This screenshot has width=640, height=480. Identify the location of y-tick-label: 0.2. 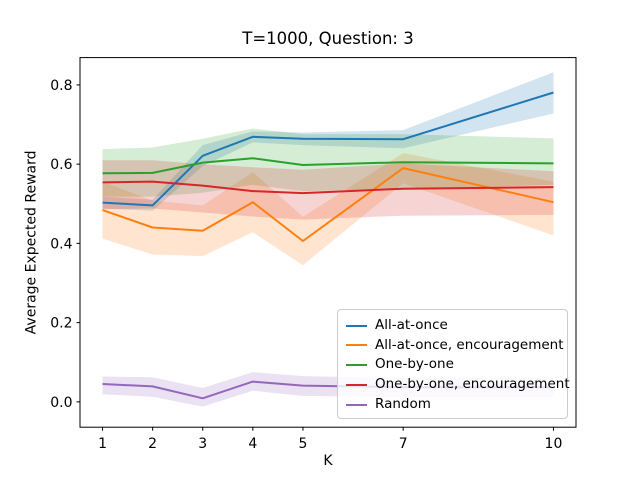
(61, 324).